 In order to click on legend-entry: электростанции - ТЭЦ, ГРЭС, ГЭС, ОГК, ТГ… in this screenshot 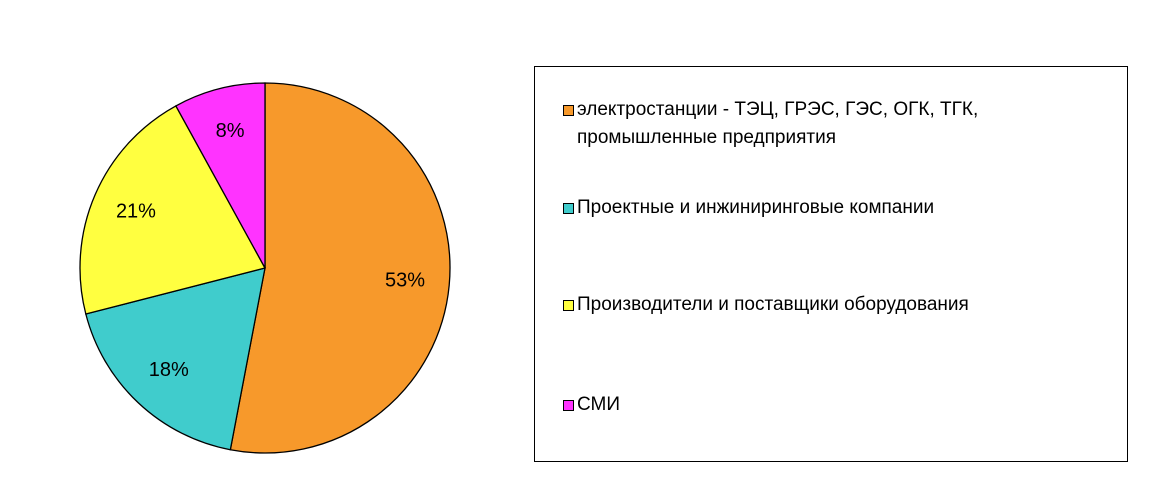, I will do `click(842, 124)`.